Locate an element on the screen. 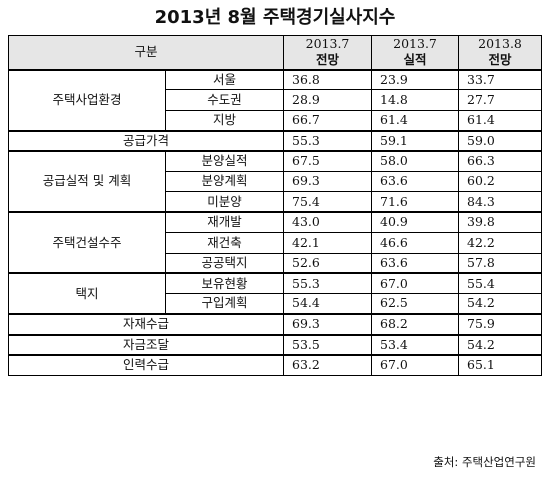 The width and height of the screenshot is (550, 478). cell-value: 39.8 is located at coordinates (500, 222).